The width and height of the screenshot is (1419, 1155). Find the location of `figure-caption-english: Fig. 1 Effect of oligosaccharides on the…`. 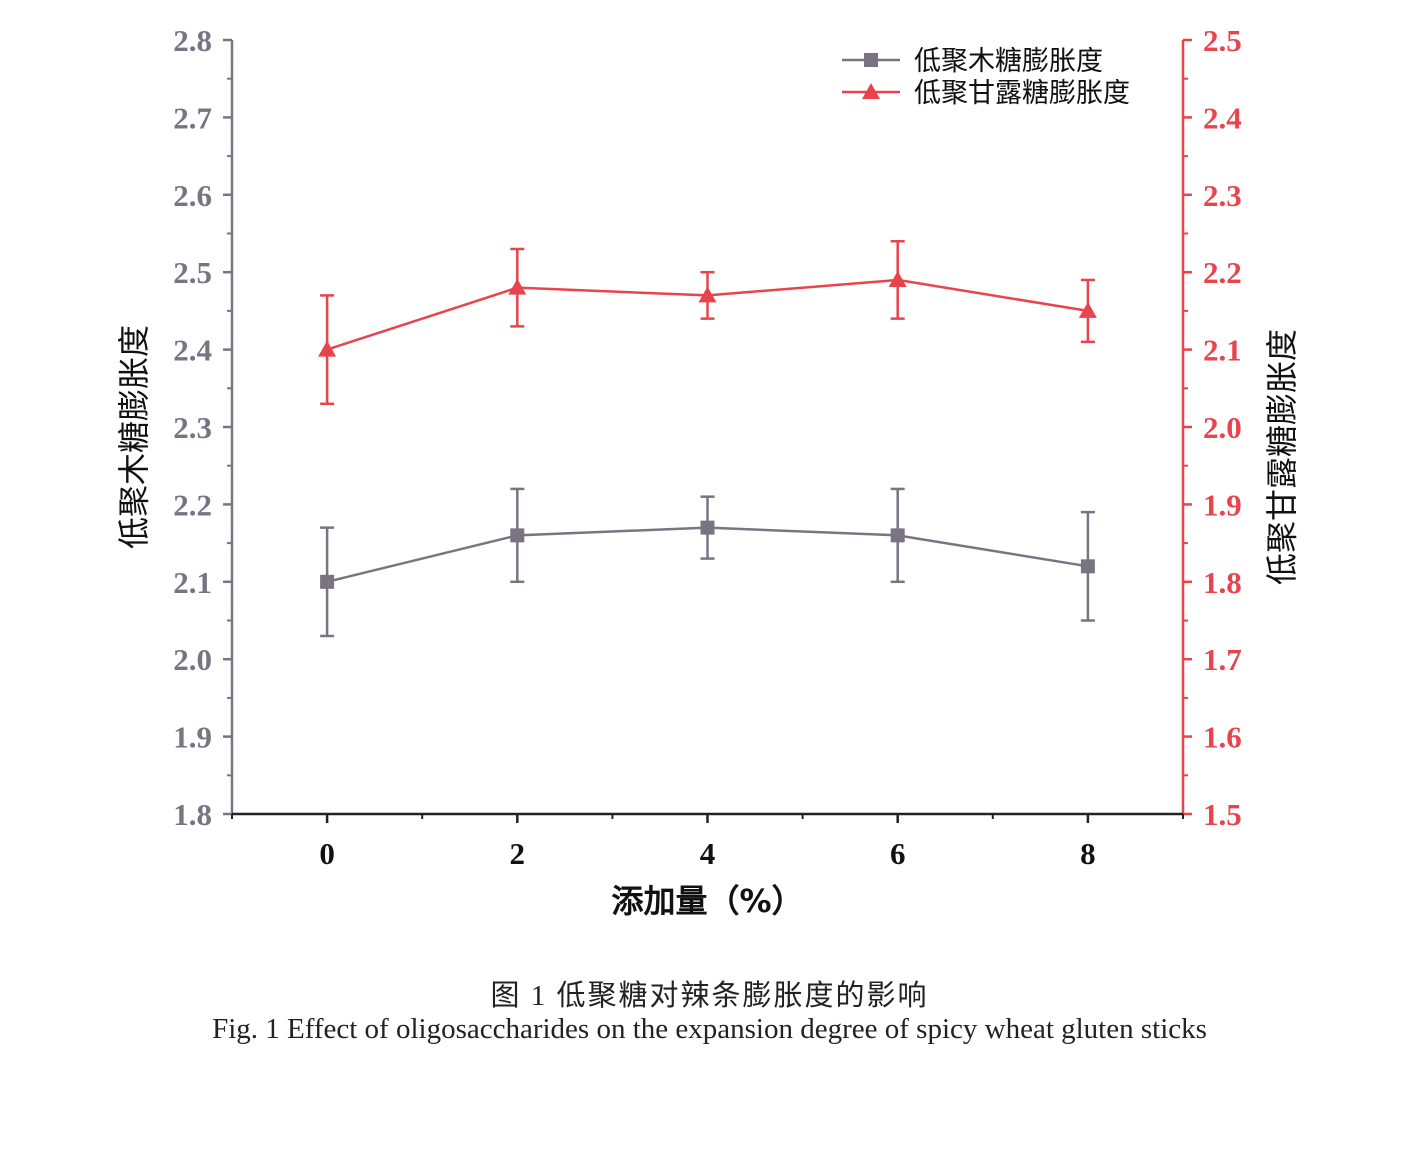

figure-caption-english: Fig. 1 Effect of oligosaccharides on the… is located at coordinates (709, 1029).